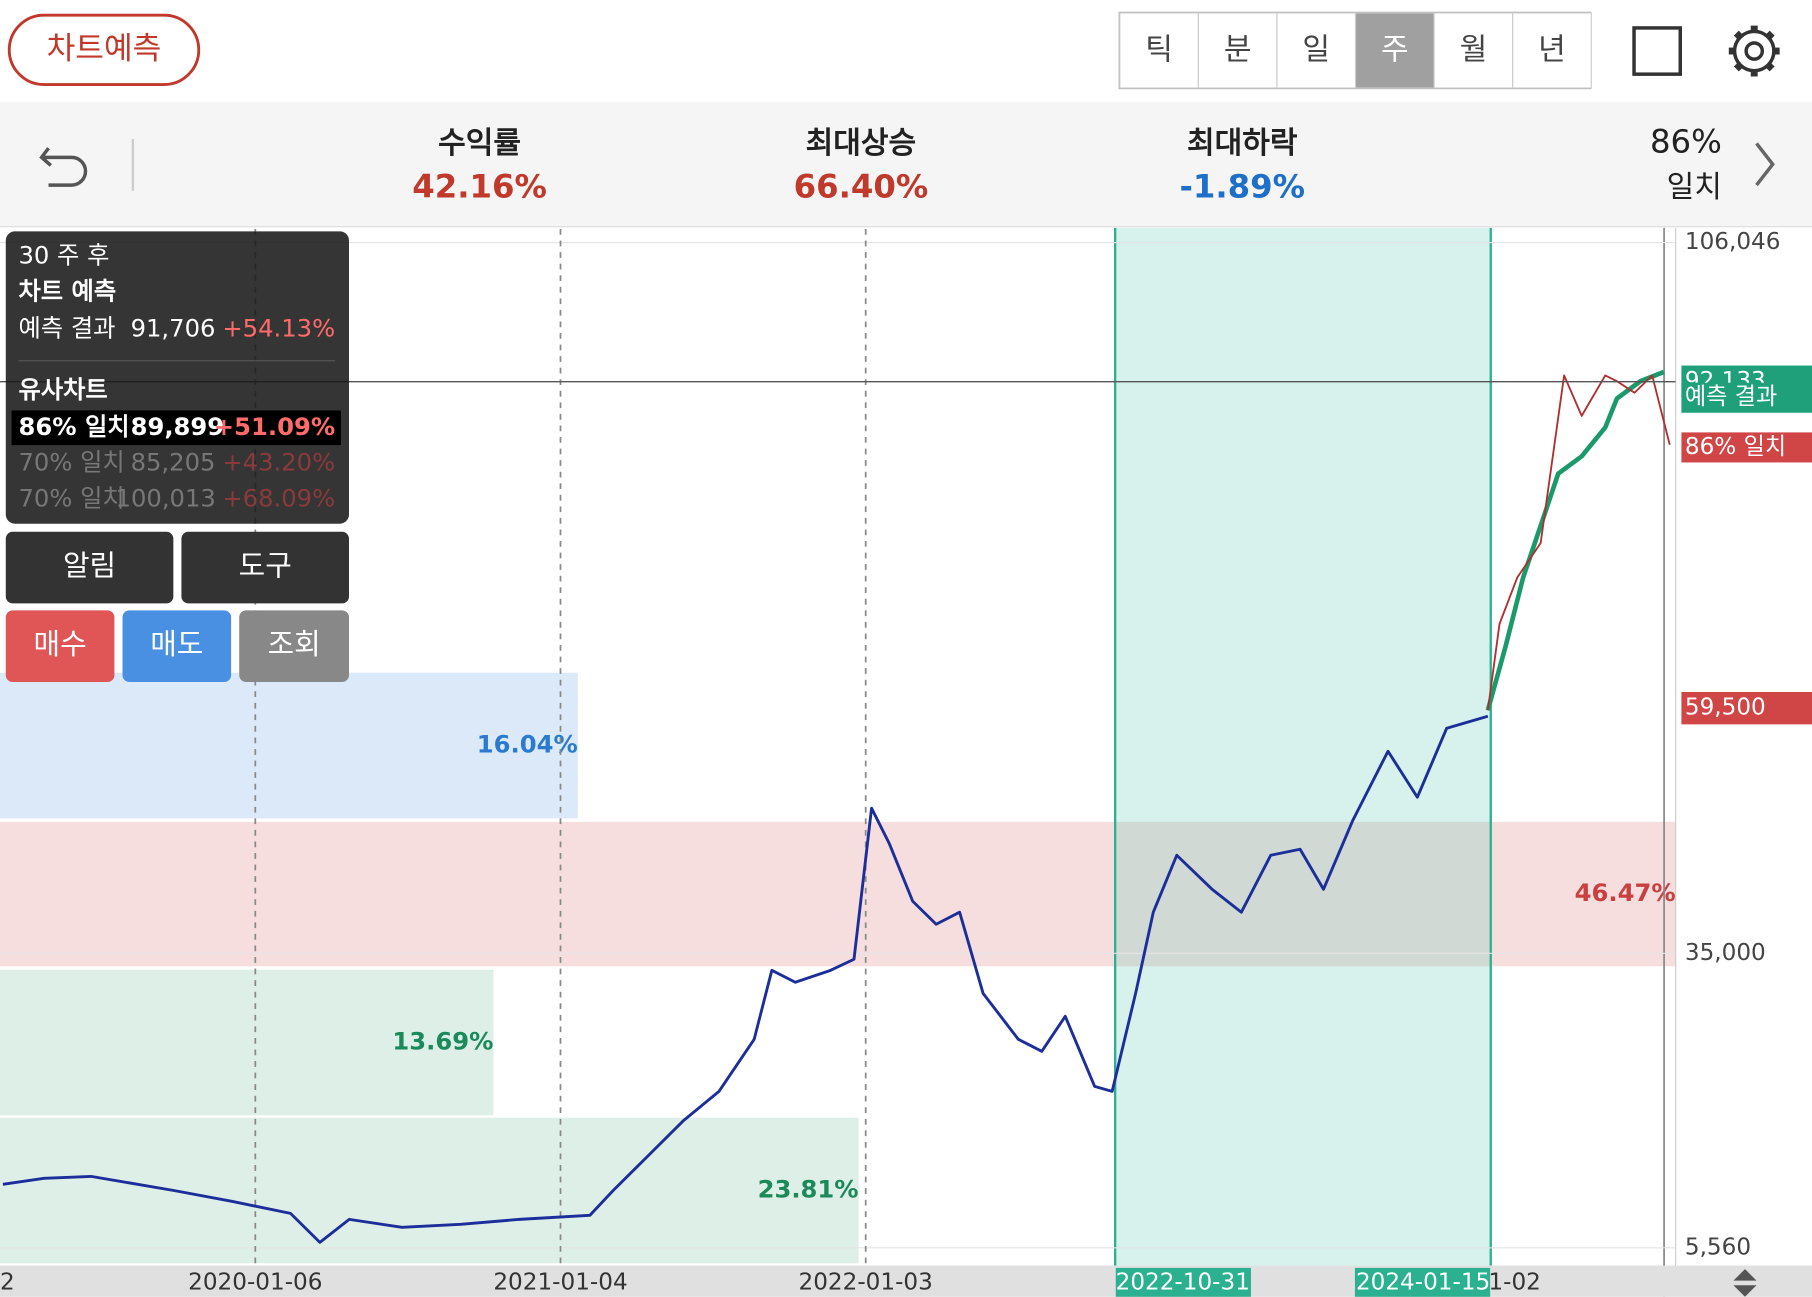 Image resolution: width=1812 pixels, height=1297 pixels. I want to click on x-tick-label: 2022-01-03, so click(866, 1282).